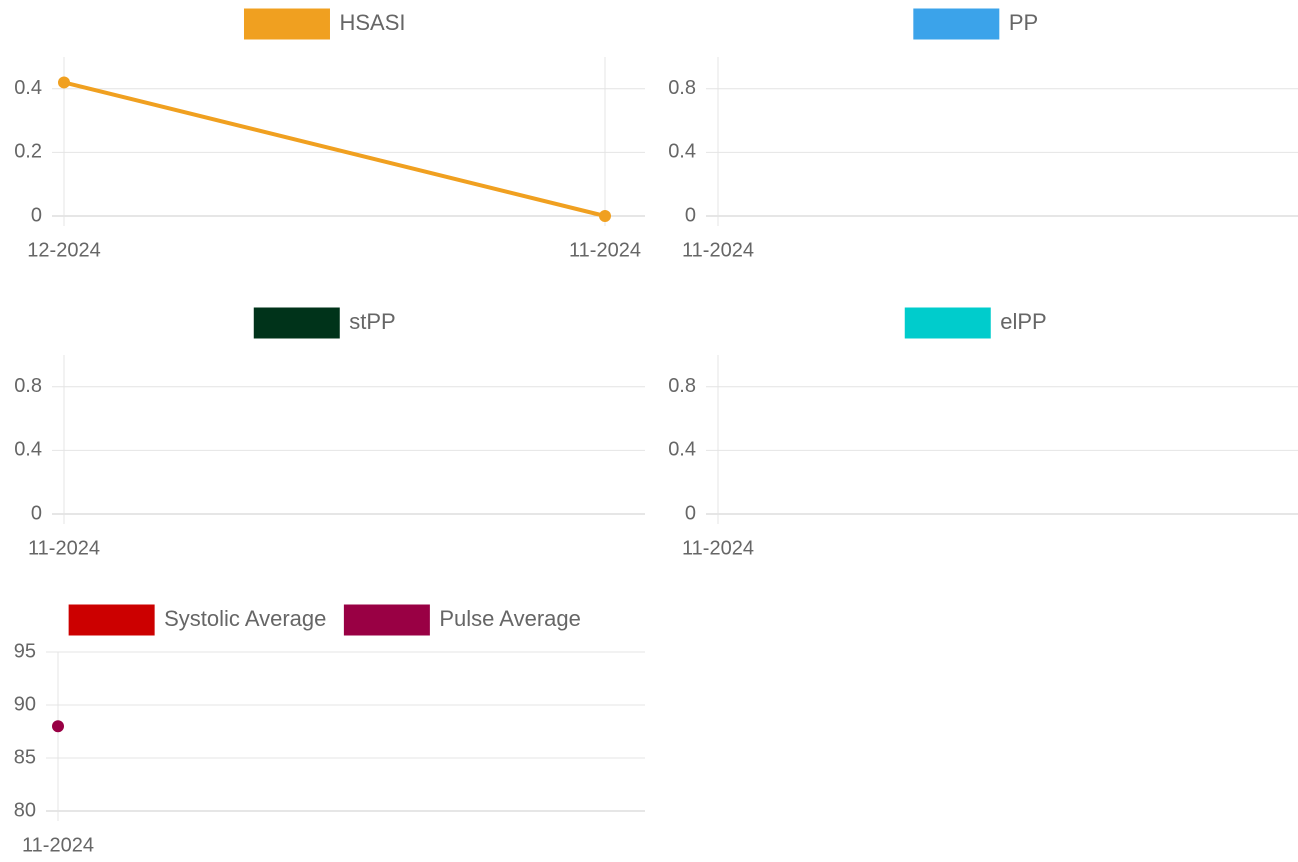 Image resolution: width=1298 pixels, height=862 pixels. Describe the element at coordinates (63, 250) in the screenshot. I see `x-tick-label: 12-2024` at that location.